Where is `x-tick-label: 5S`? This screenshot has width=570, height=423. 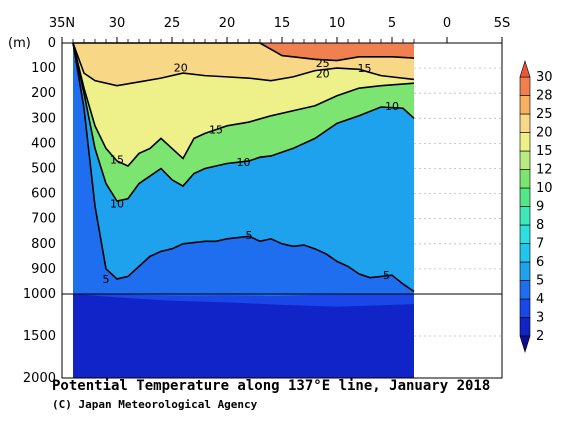
x-tick-label: 5S is located at coordinates (502, 23).